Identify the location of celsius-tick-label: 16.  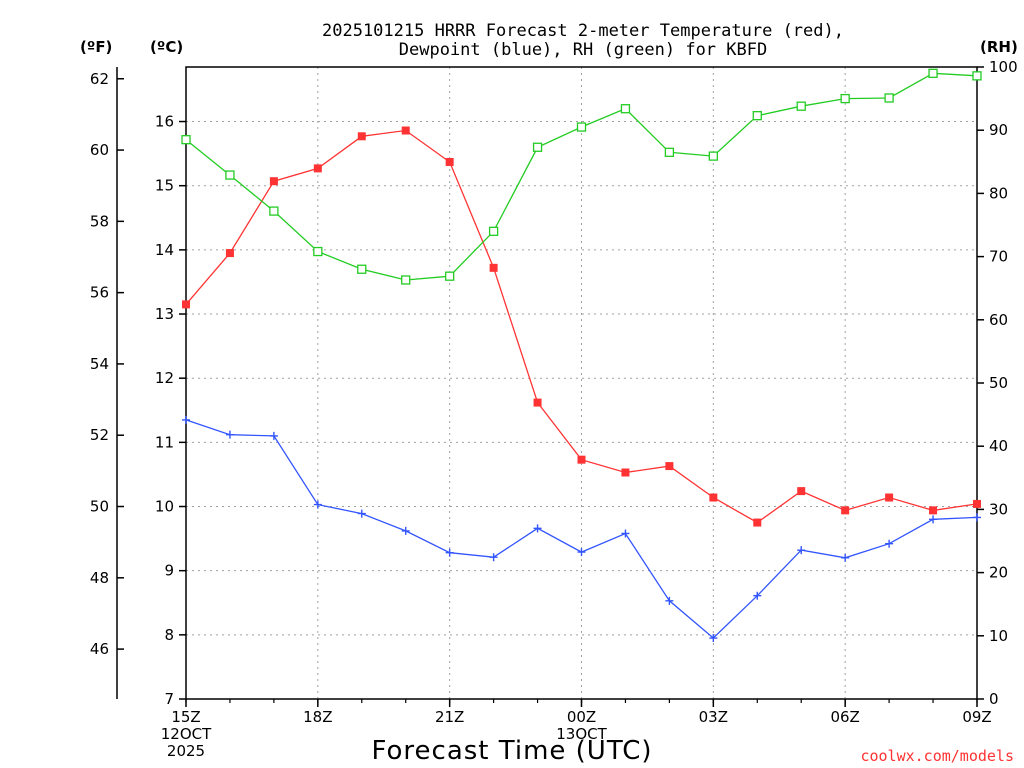
(164, 122).